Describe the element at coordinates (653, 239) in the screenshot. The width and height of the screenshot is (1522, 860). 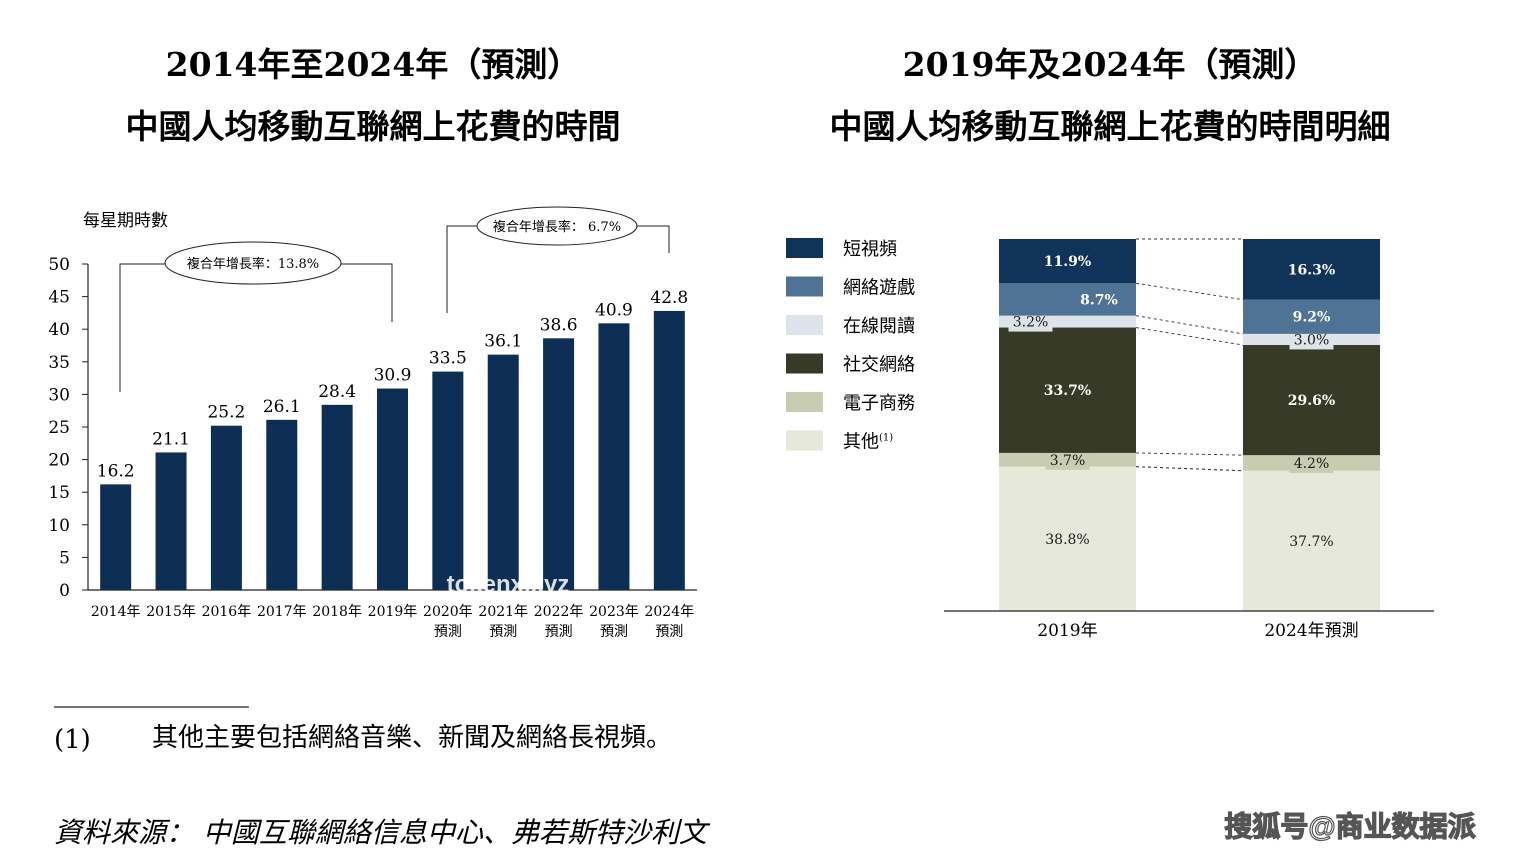
I see `cagr2-bracket-right` at that location.